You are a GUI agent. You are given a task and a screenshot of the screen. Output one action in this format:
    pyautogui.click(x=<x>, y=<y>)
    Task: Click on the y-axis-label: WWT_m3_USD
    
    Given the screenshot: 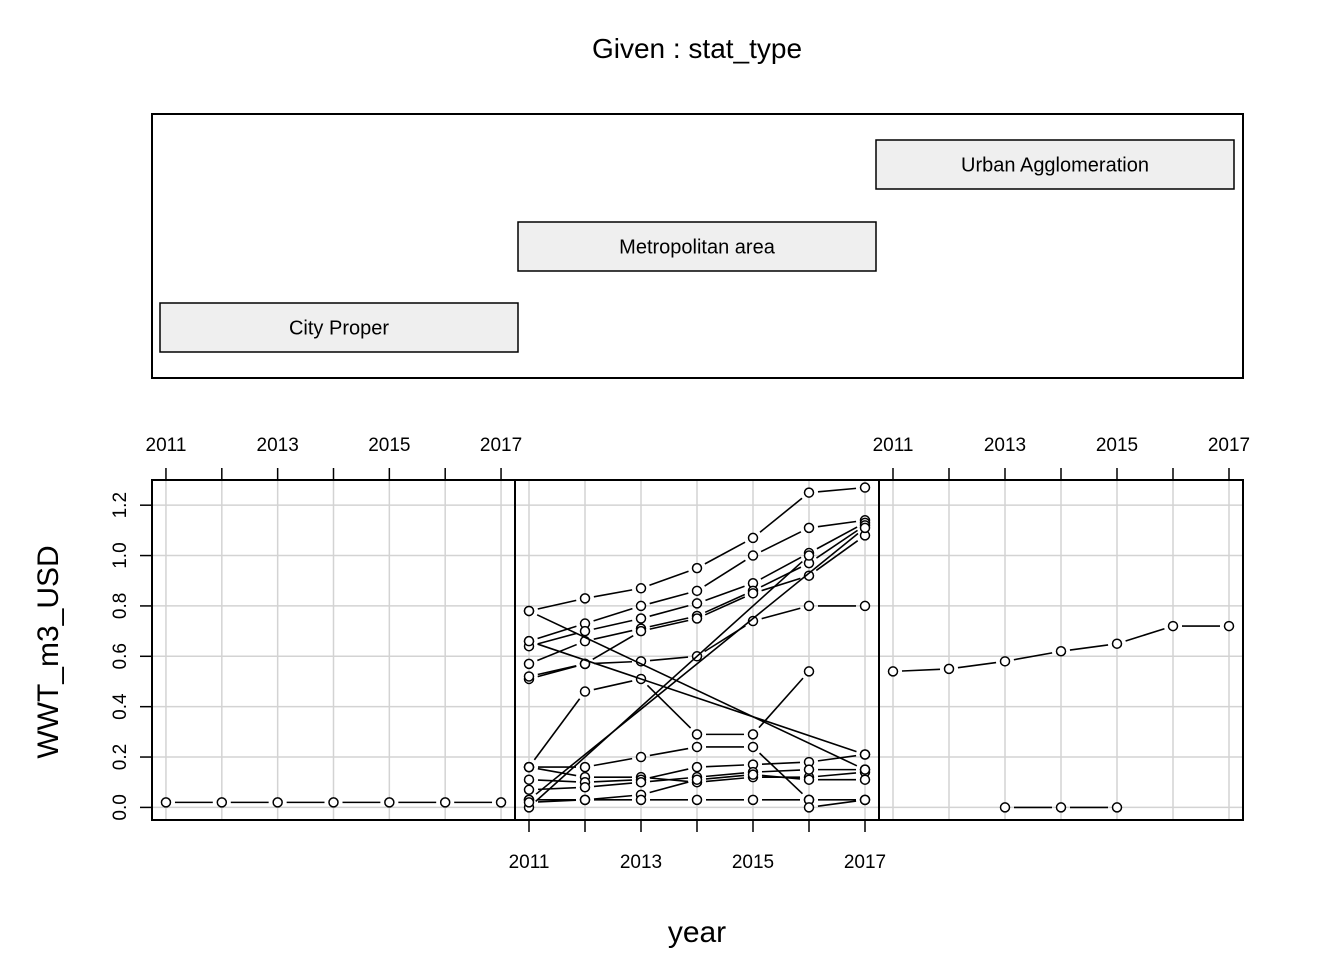 What is the action you would take?
    pyautogui.click(x=48, y=651)
    